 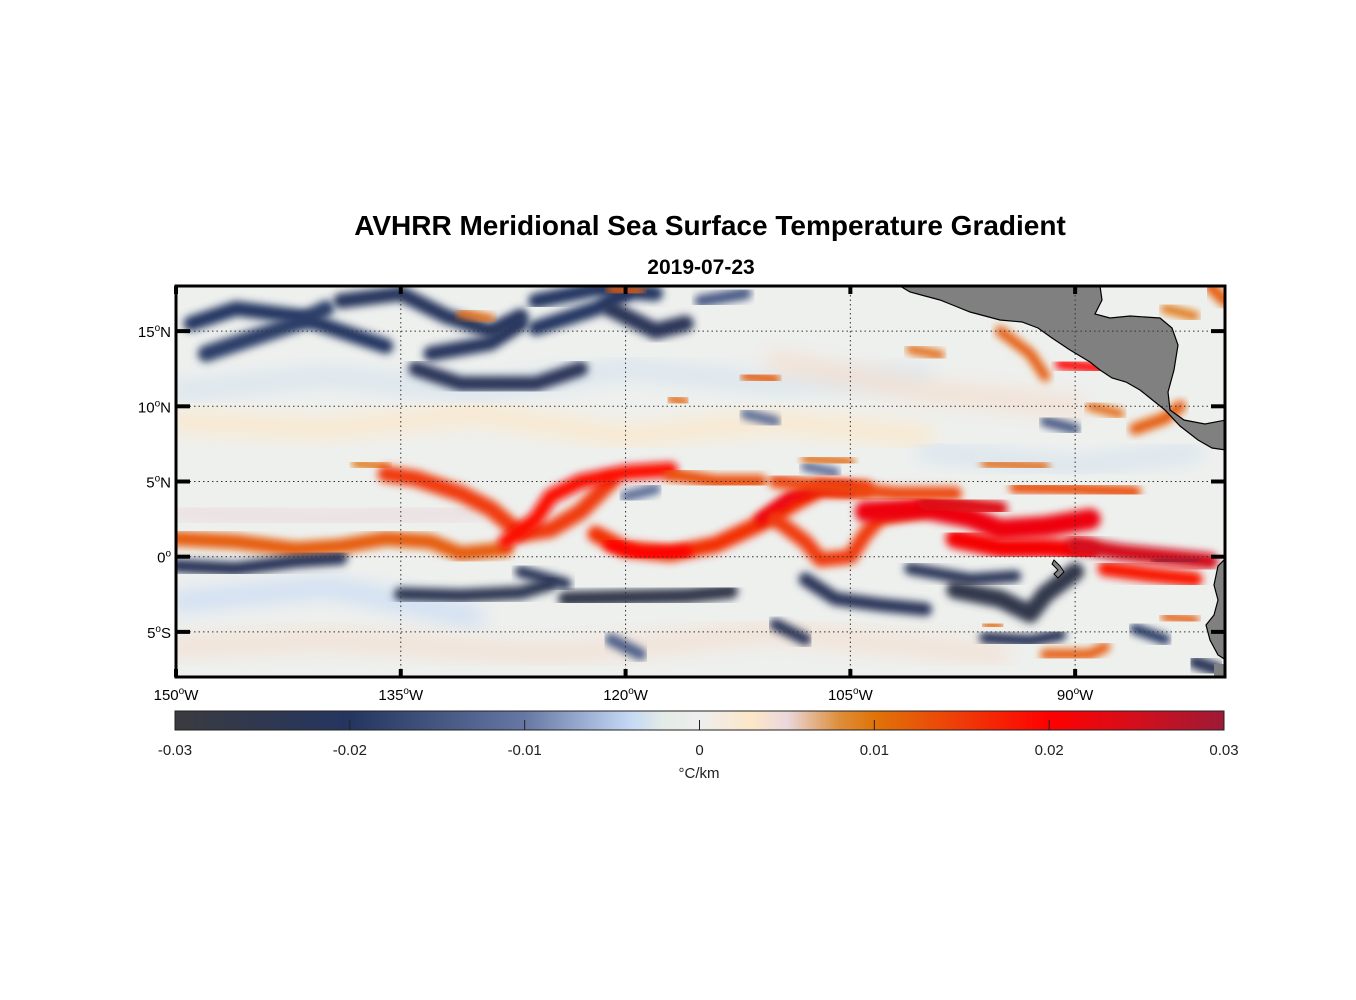 I want to click on y-tick-label: 15oN, so click(x=154, y=332).